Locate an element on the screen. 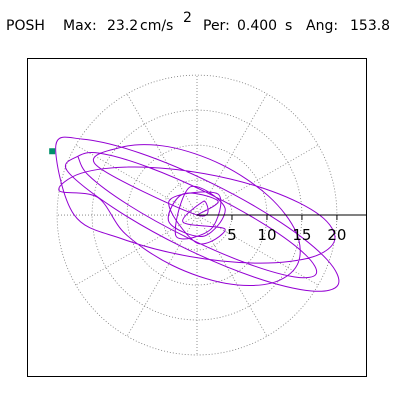 The height and width of the screenshot is (400, 400). period-label: Per: is located at coordinates (216, 26).